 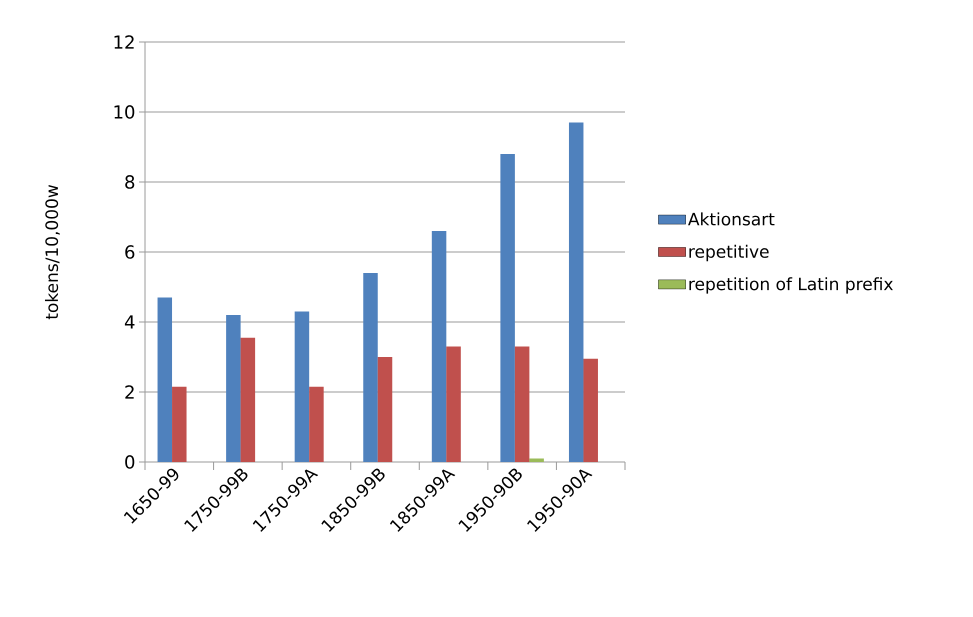 I want to click on y-tick-label: 10, so click(x=124, y=112).